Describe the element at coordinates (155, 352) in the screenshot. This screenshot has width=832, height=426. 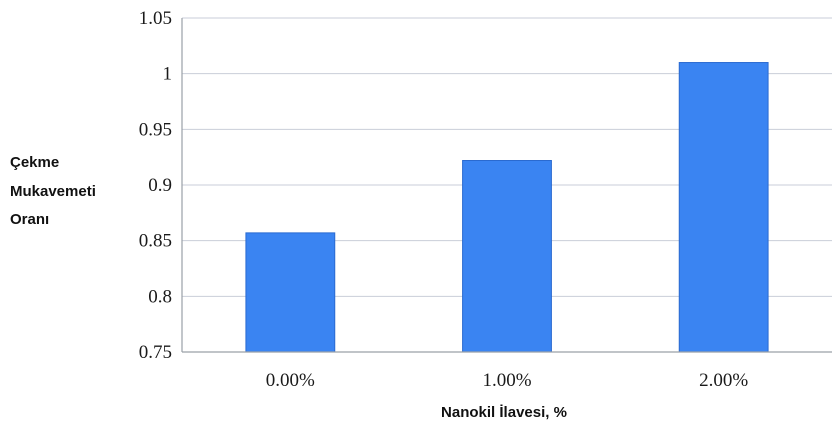
I see `y-tick-label: 0.75` at that location.